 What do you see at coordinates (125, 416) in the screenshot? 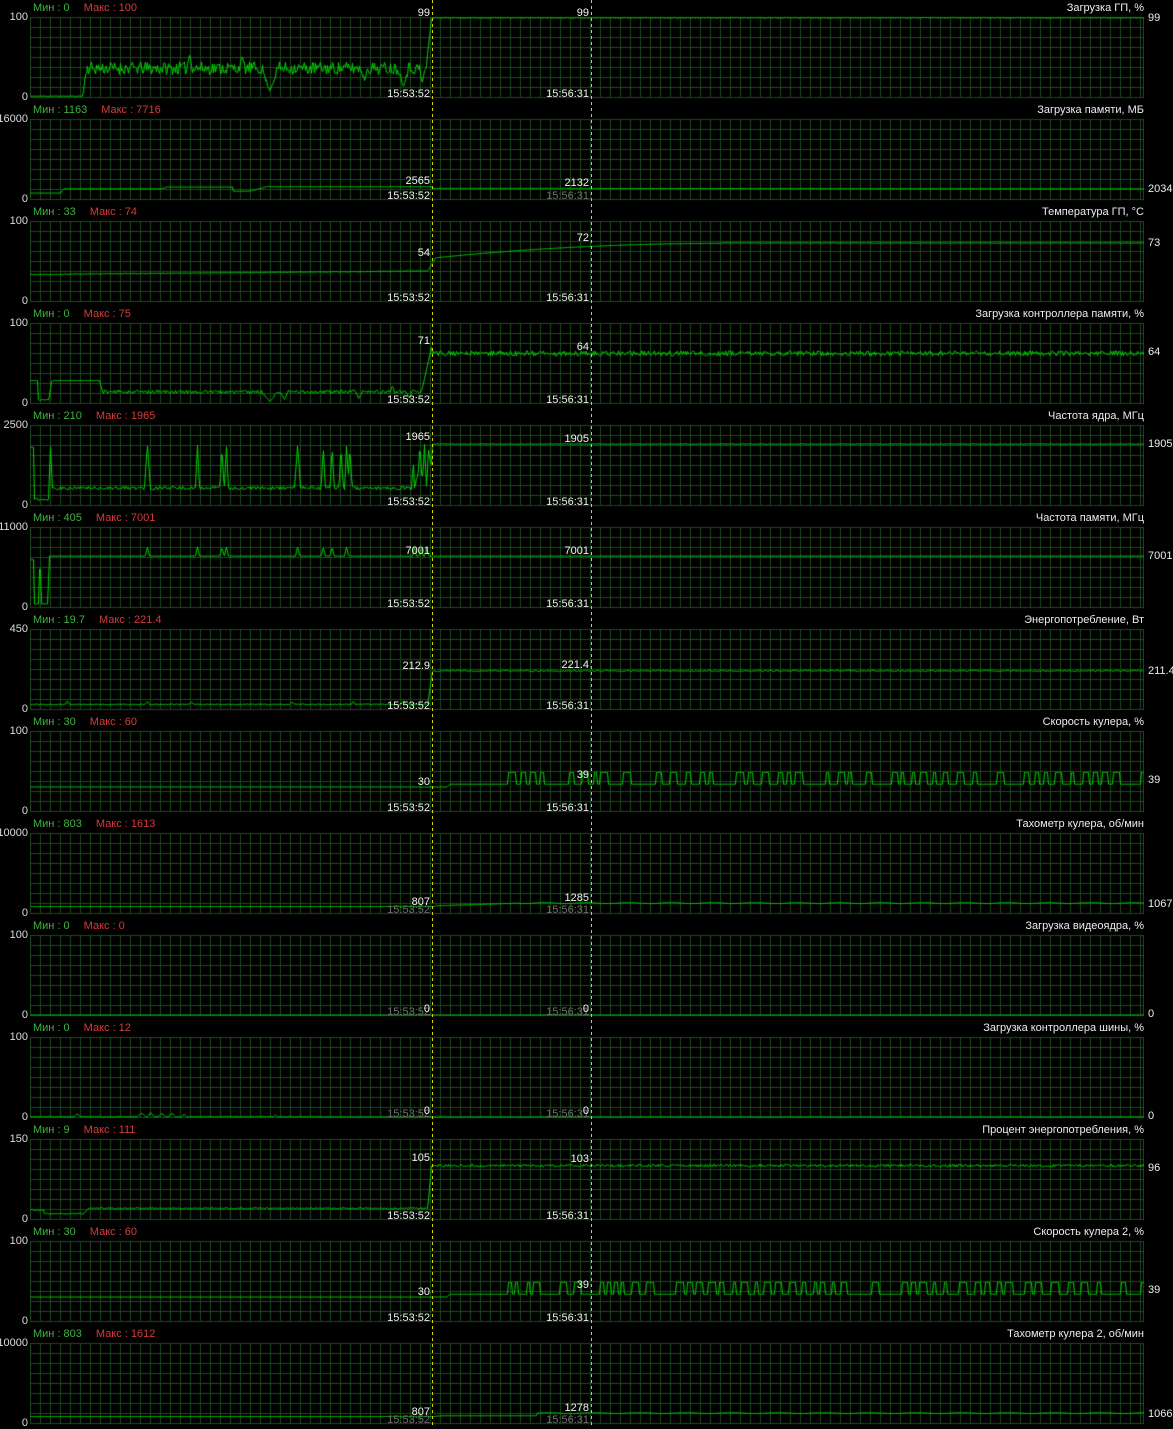
I see `panel-max-label: Макс : 1965` at bounding box center [125, 416].